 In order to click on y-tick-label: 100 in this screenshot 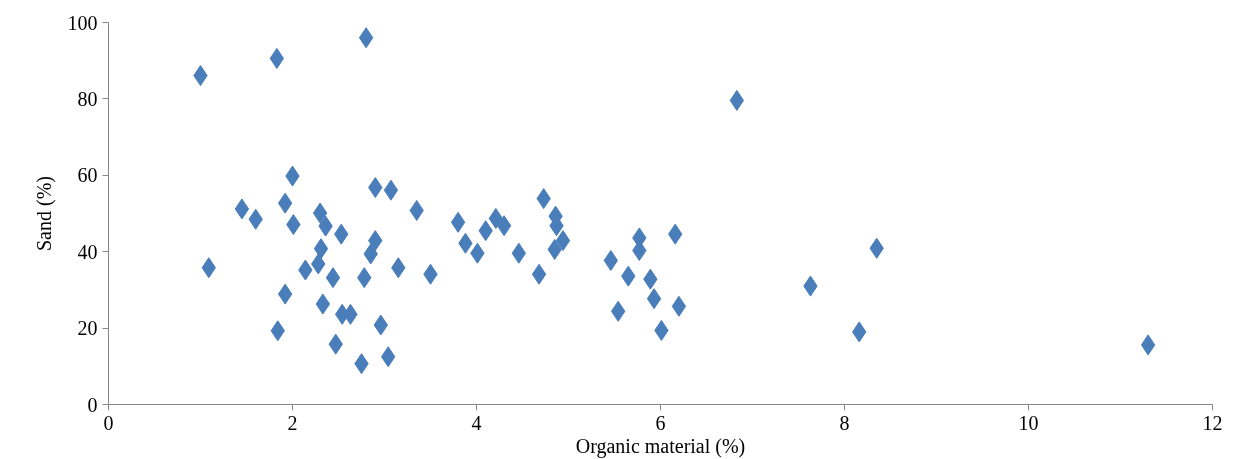, I will do `click(82, 22)`.